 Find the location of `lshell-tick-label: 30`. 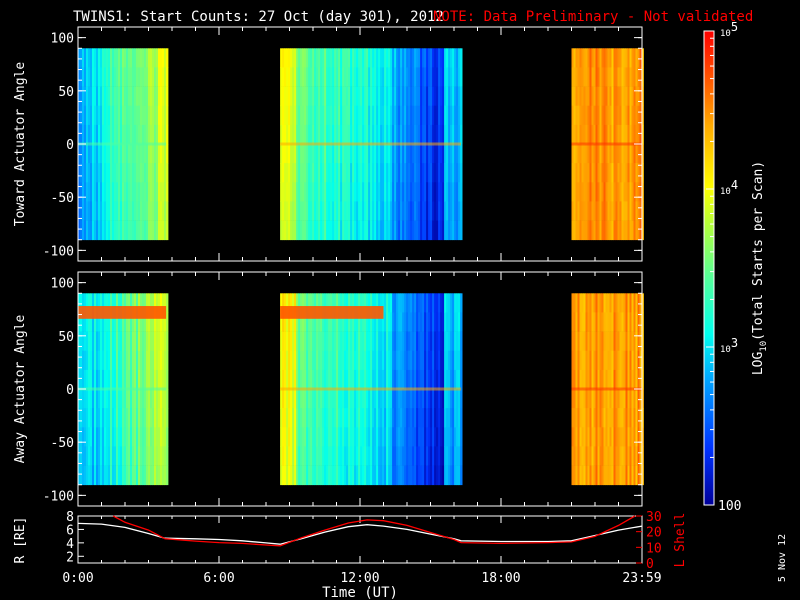

lshell-tick-label: 30 is located at coordinates (654, 517).